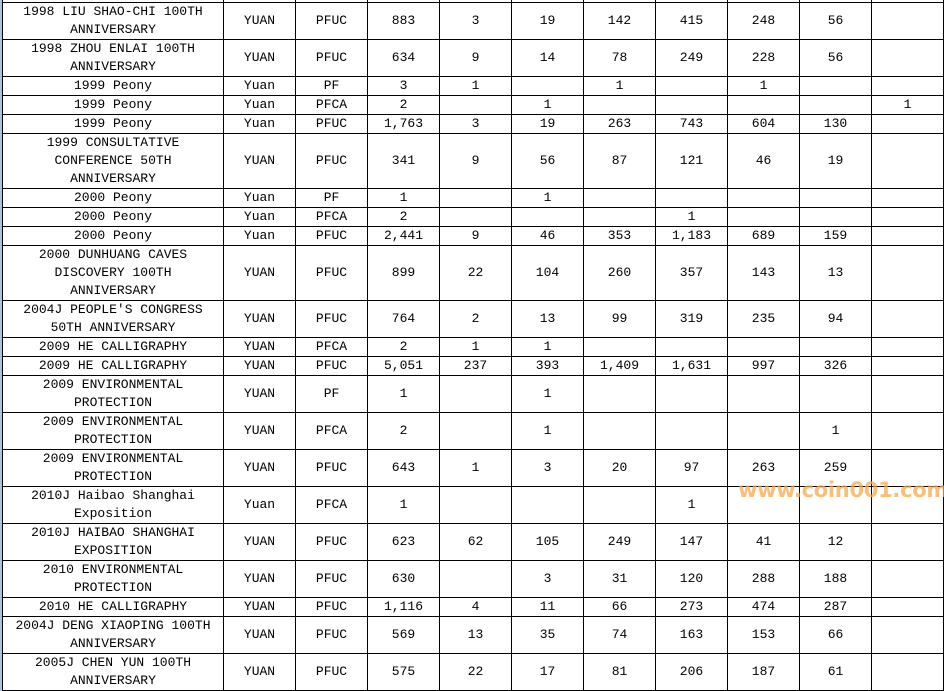 Image resolution: width=944 pixels, height=691 pixels. What do you see at coordinates (547, 579) in the screenshot?
I see `cell-grade-2: 3` at bounding box center [547, 579].